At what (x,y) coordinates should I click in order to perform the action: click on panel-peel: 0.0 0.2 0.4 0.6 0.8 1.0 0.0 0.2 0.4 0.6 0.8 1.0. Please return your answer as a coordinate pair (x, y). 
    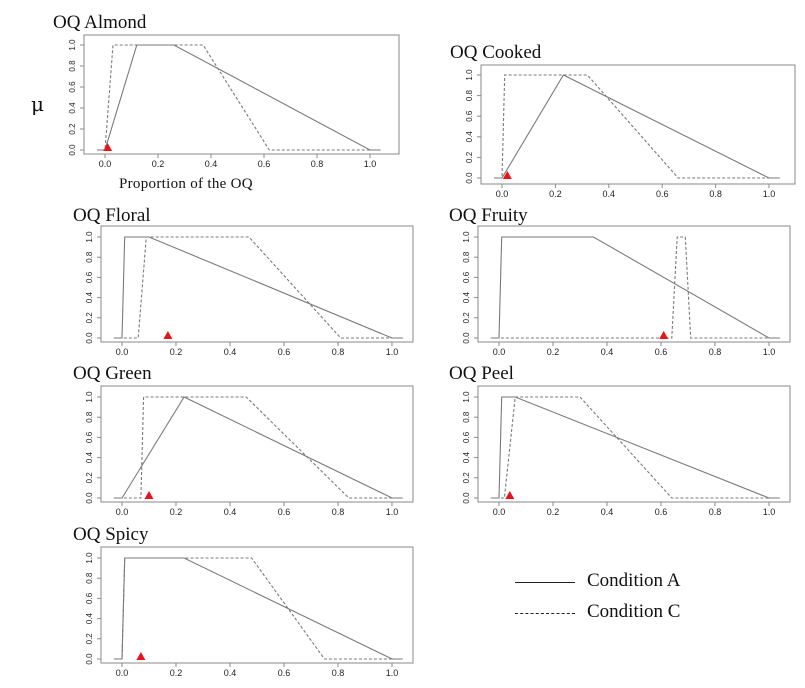
    Looking at the image, I should click on (626, 451).